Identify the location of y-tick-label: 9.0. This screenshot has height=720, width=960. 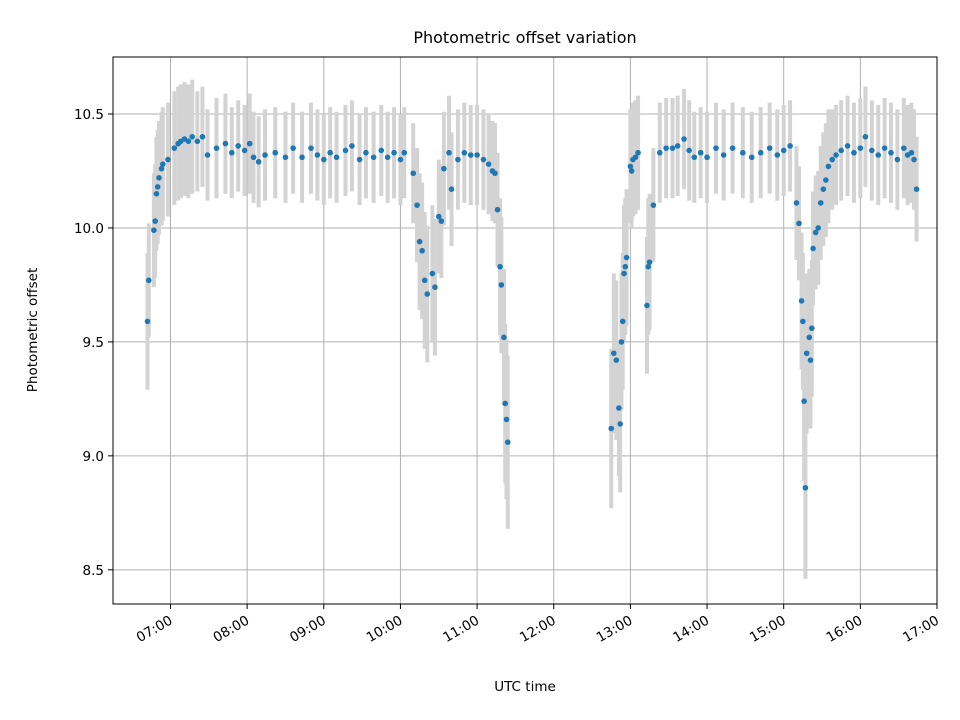
(93, 457).